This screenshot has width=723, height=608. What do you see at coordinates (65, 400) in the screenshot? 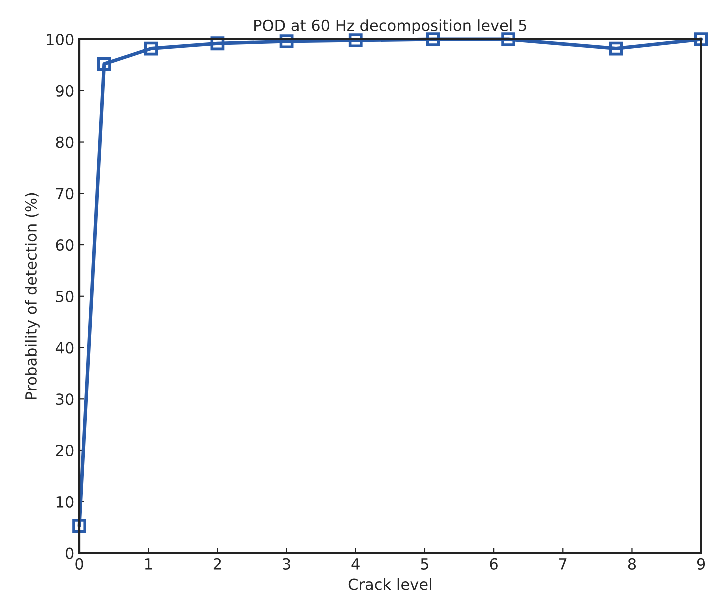
I see `y-tick-label: 30` at bounding box center [65, 400].